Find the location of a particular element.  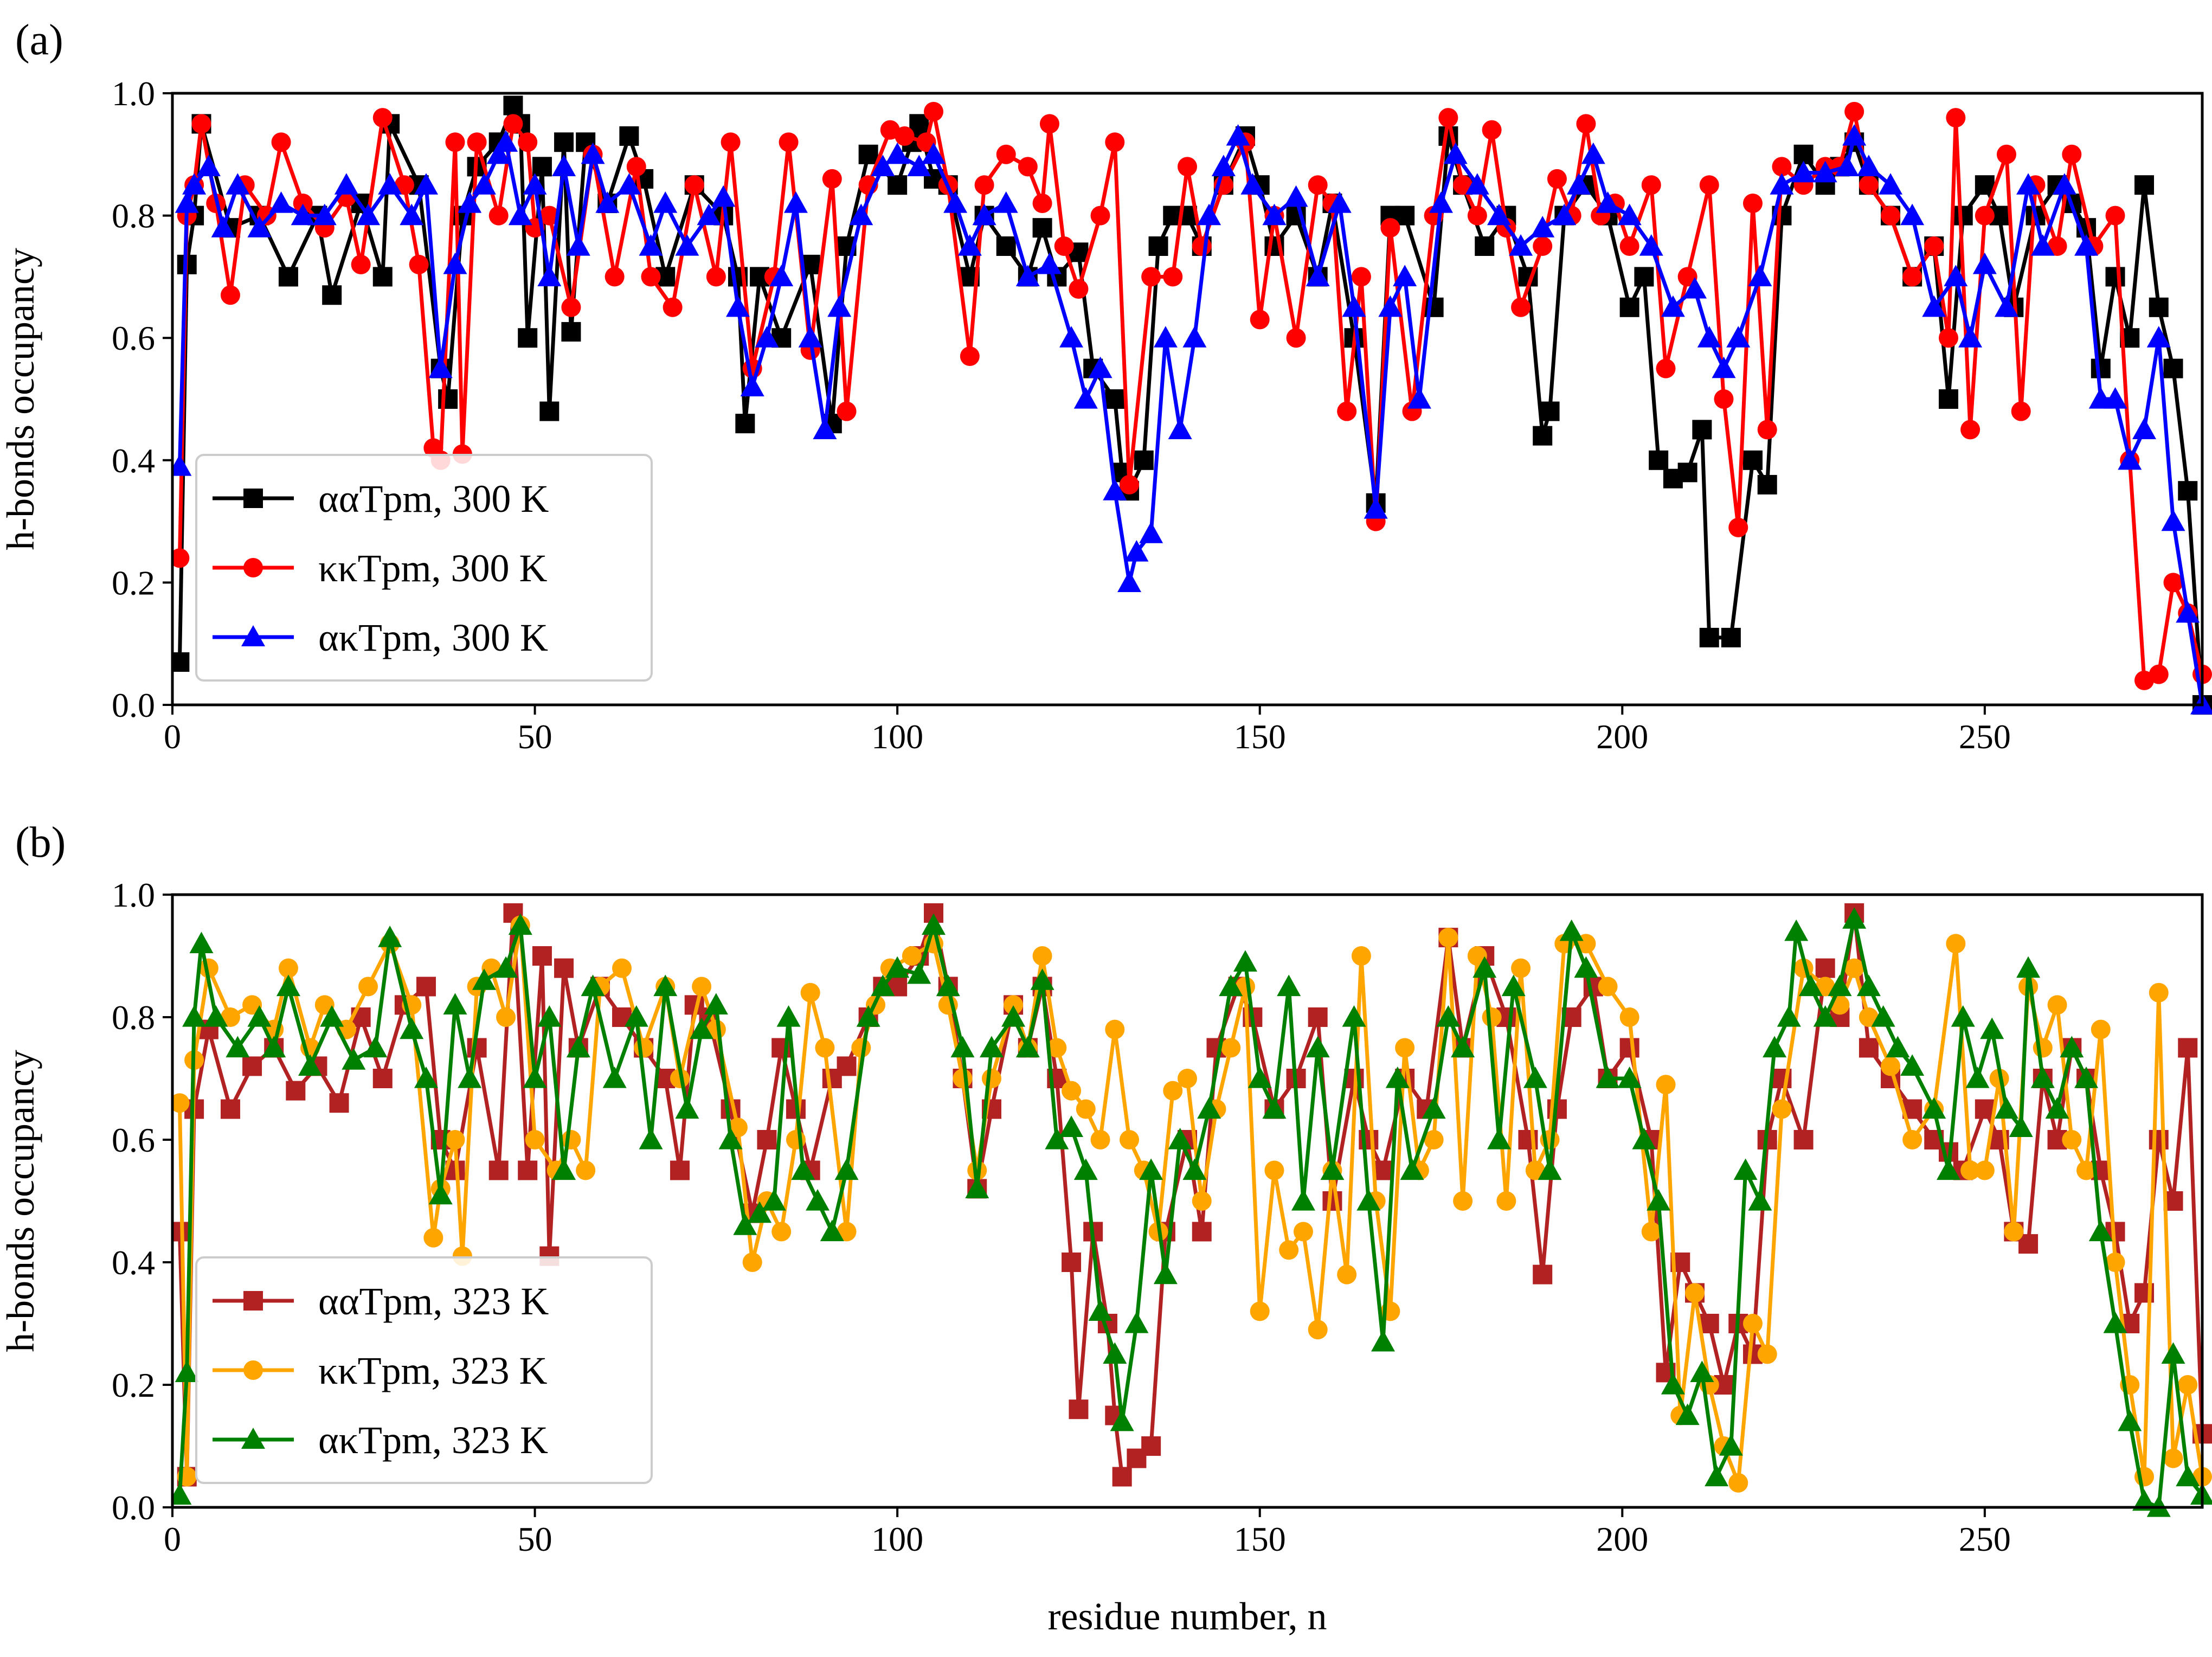

x-tick-label: 50 is located at coordinates (535, 736).